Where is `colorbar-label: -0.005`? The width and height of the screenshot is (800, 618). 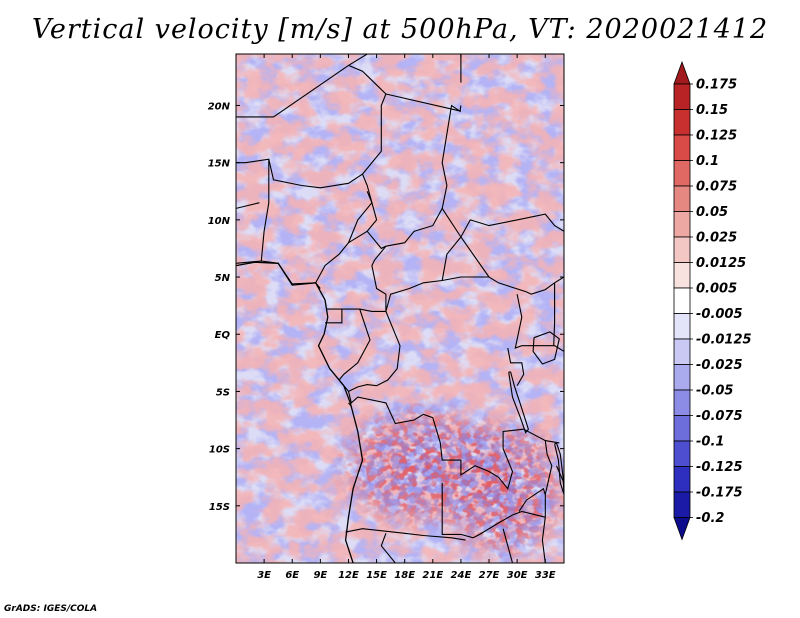 colorbar-label: -0.005 is located at coordinates (719, 314).